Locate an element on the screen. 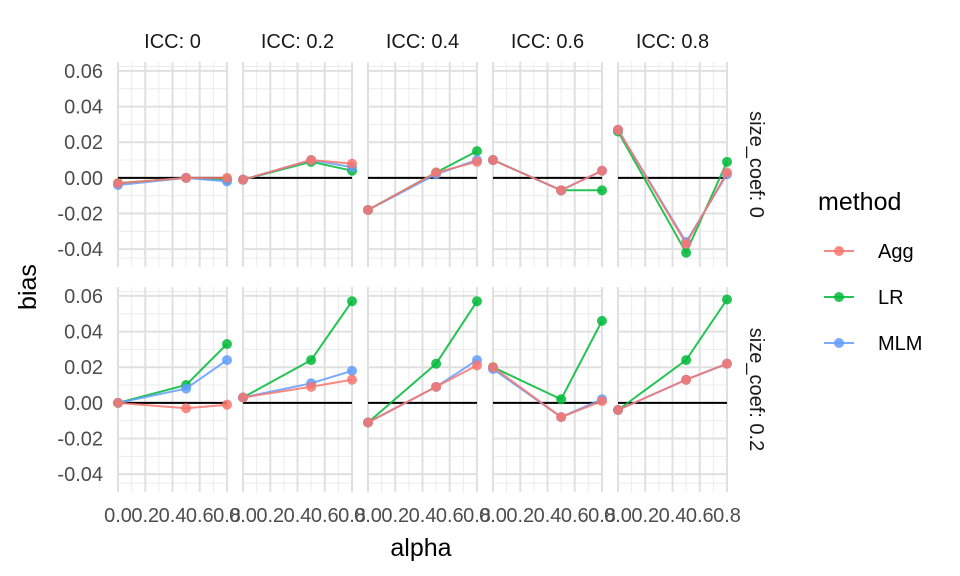 The width and height of the screenshot is (960, 576). strip-label-col-0: ICC: 0 is located at coordinates (172, 42).